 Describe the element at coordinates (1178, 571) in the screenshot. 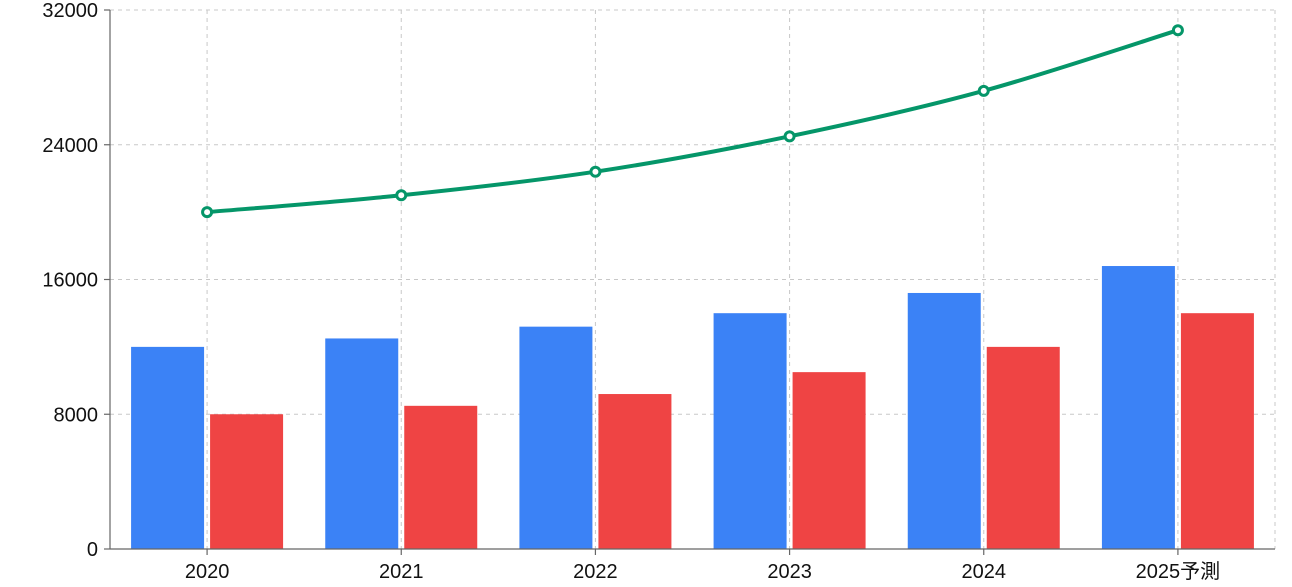

I see `x-tick-label-5: 2025予測` at that location.